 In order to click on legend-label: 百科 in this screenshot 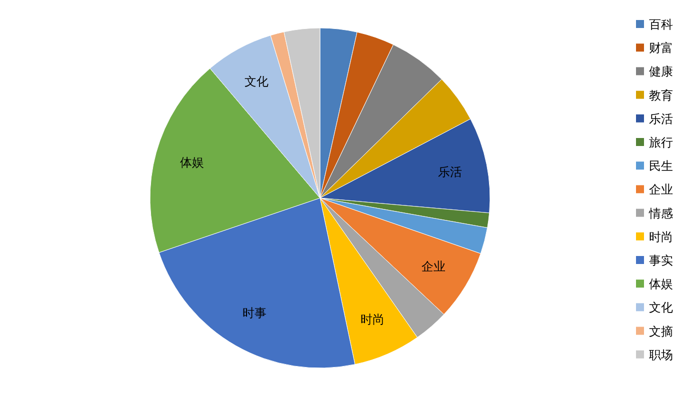, I will do `click(661, 25)`.